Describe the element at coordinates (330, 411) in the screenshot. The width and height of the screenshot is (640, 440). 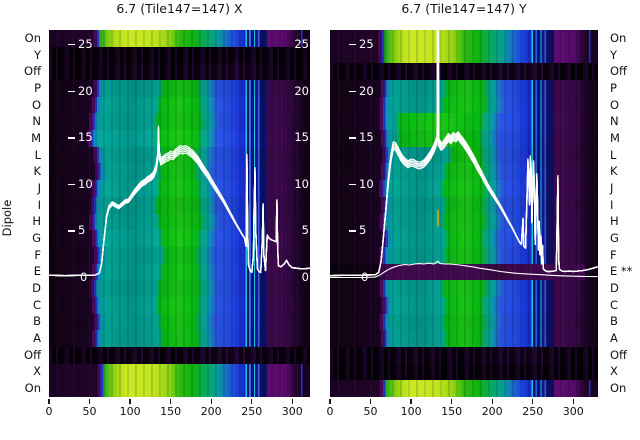
I see `x-tick-label: 0` at that location.